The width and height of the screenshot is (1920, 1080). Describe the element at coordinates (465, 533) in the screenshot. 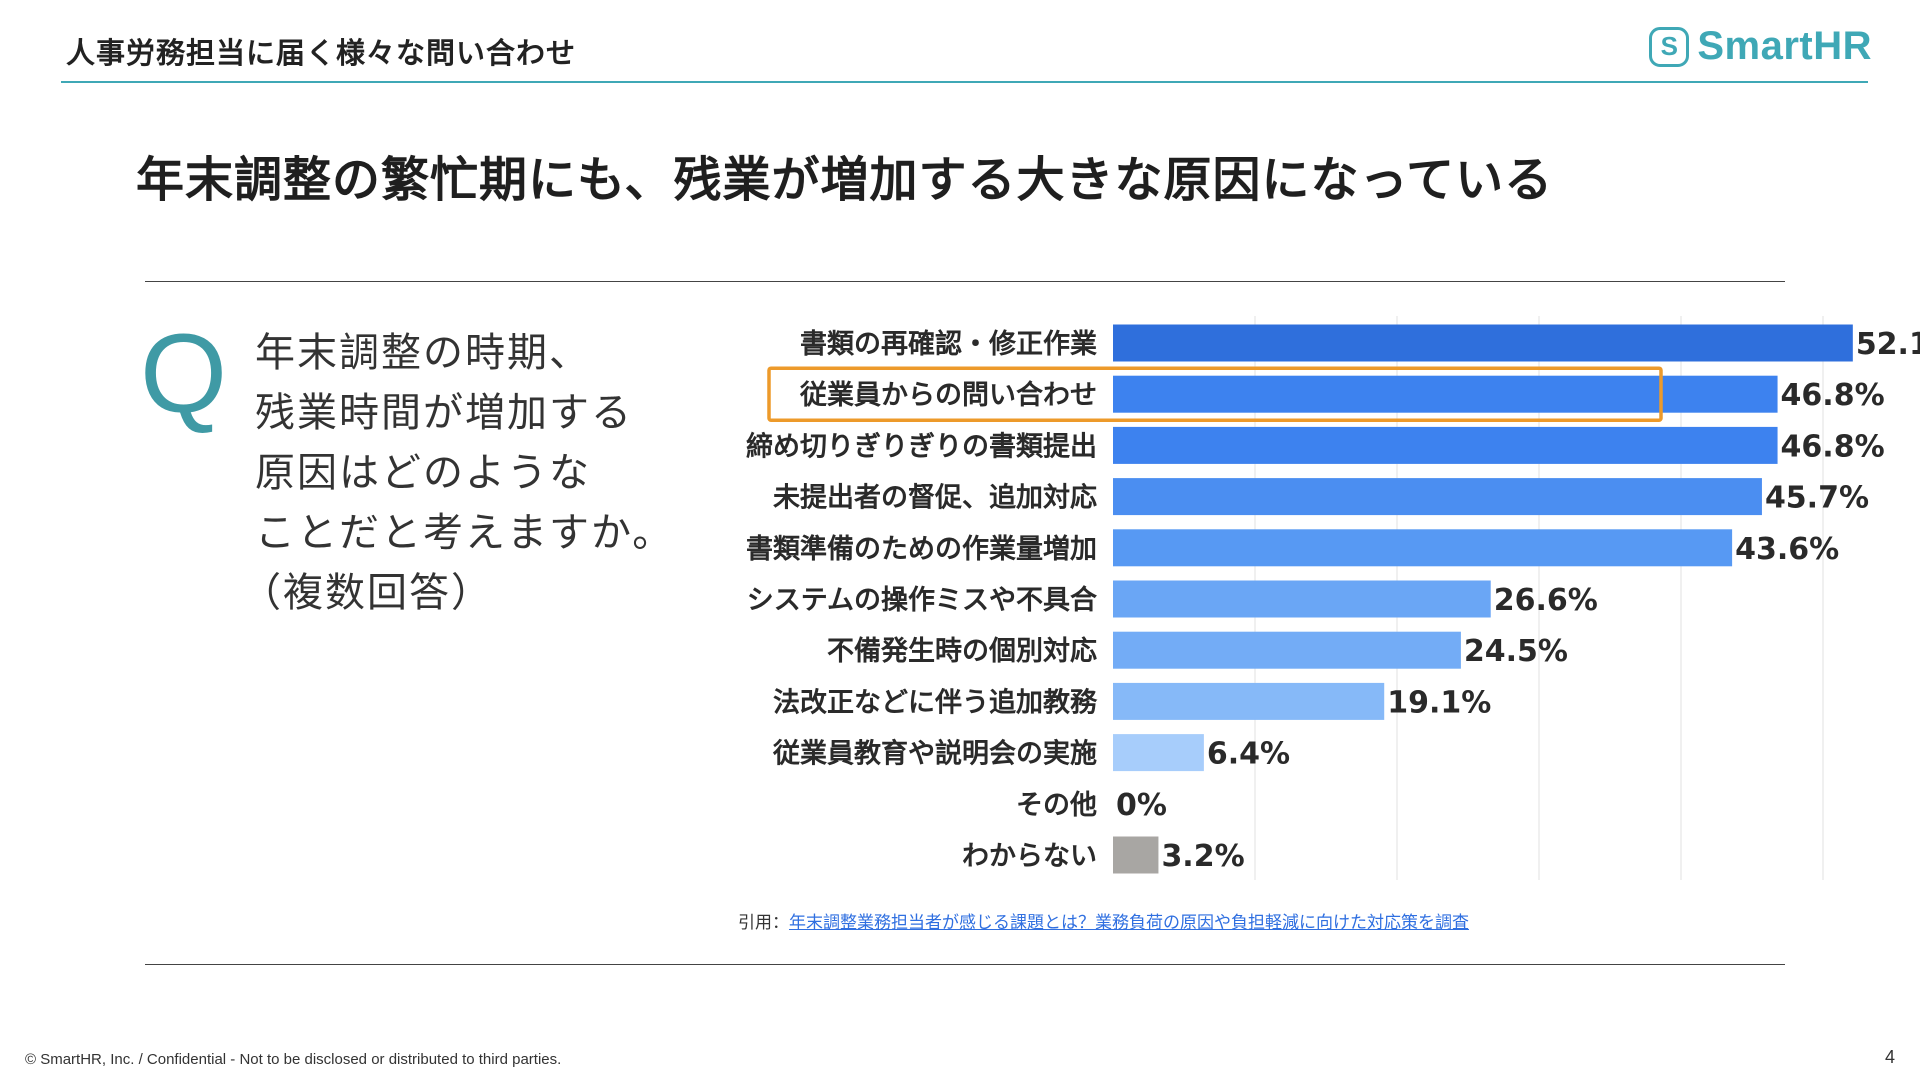

I see `question-line: ことだと考えますか。` at that location.